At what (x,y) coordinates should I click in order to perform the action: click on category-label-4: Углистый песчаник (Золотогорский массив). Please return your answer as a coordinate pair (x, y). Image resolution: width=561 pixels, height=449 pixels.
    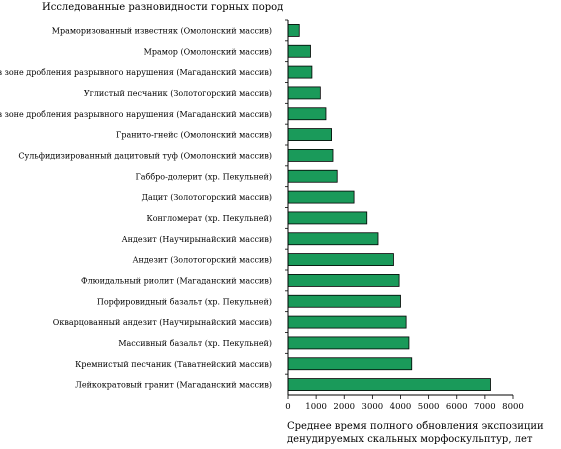
    Looking at the image, I should click on (178, 93).